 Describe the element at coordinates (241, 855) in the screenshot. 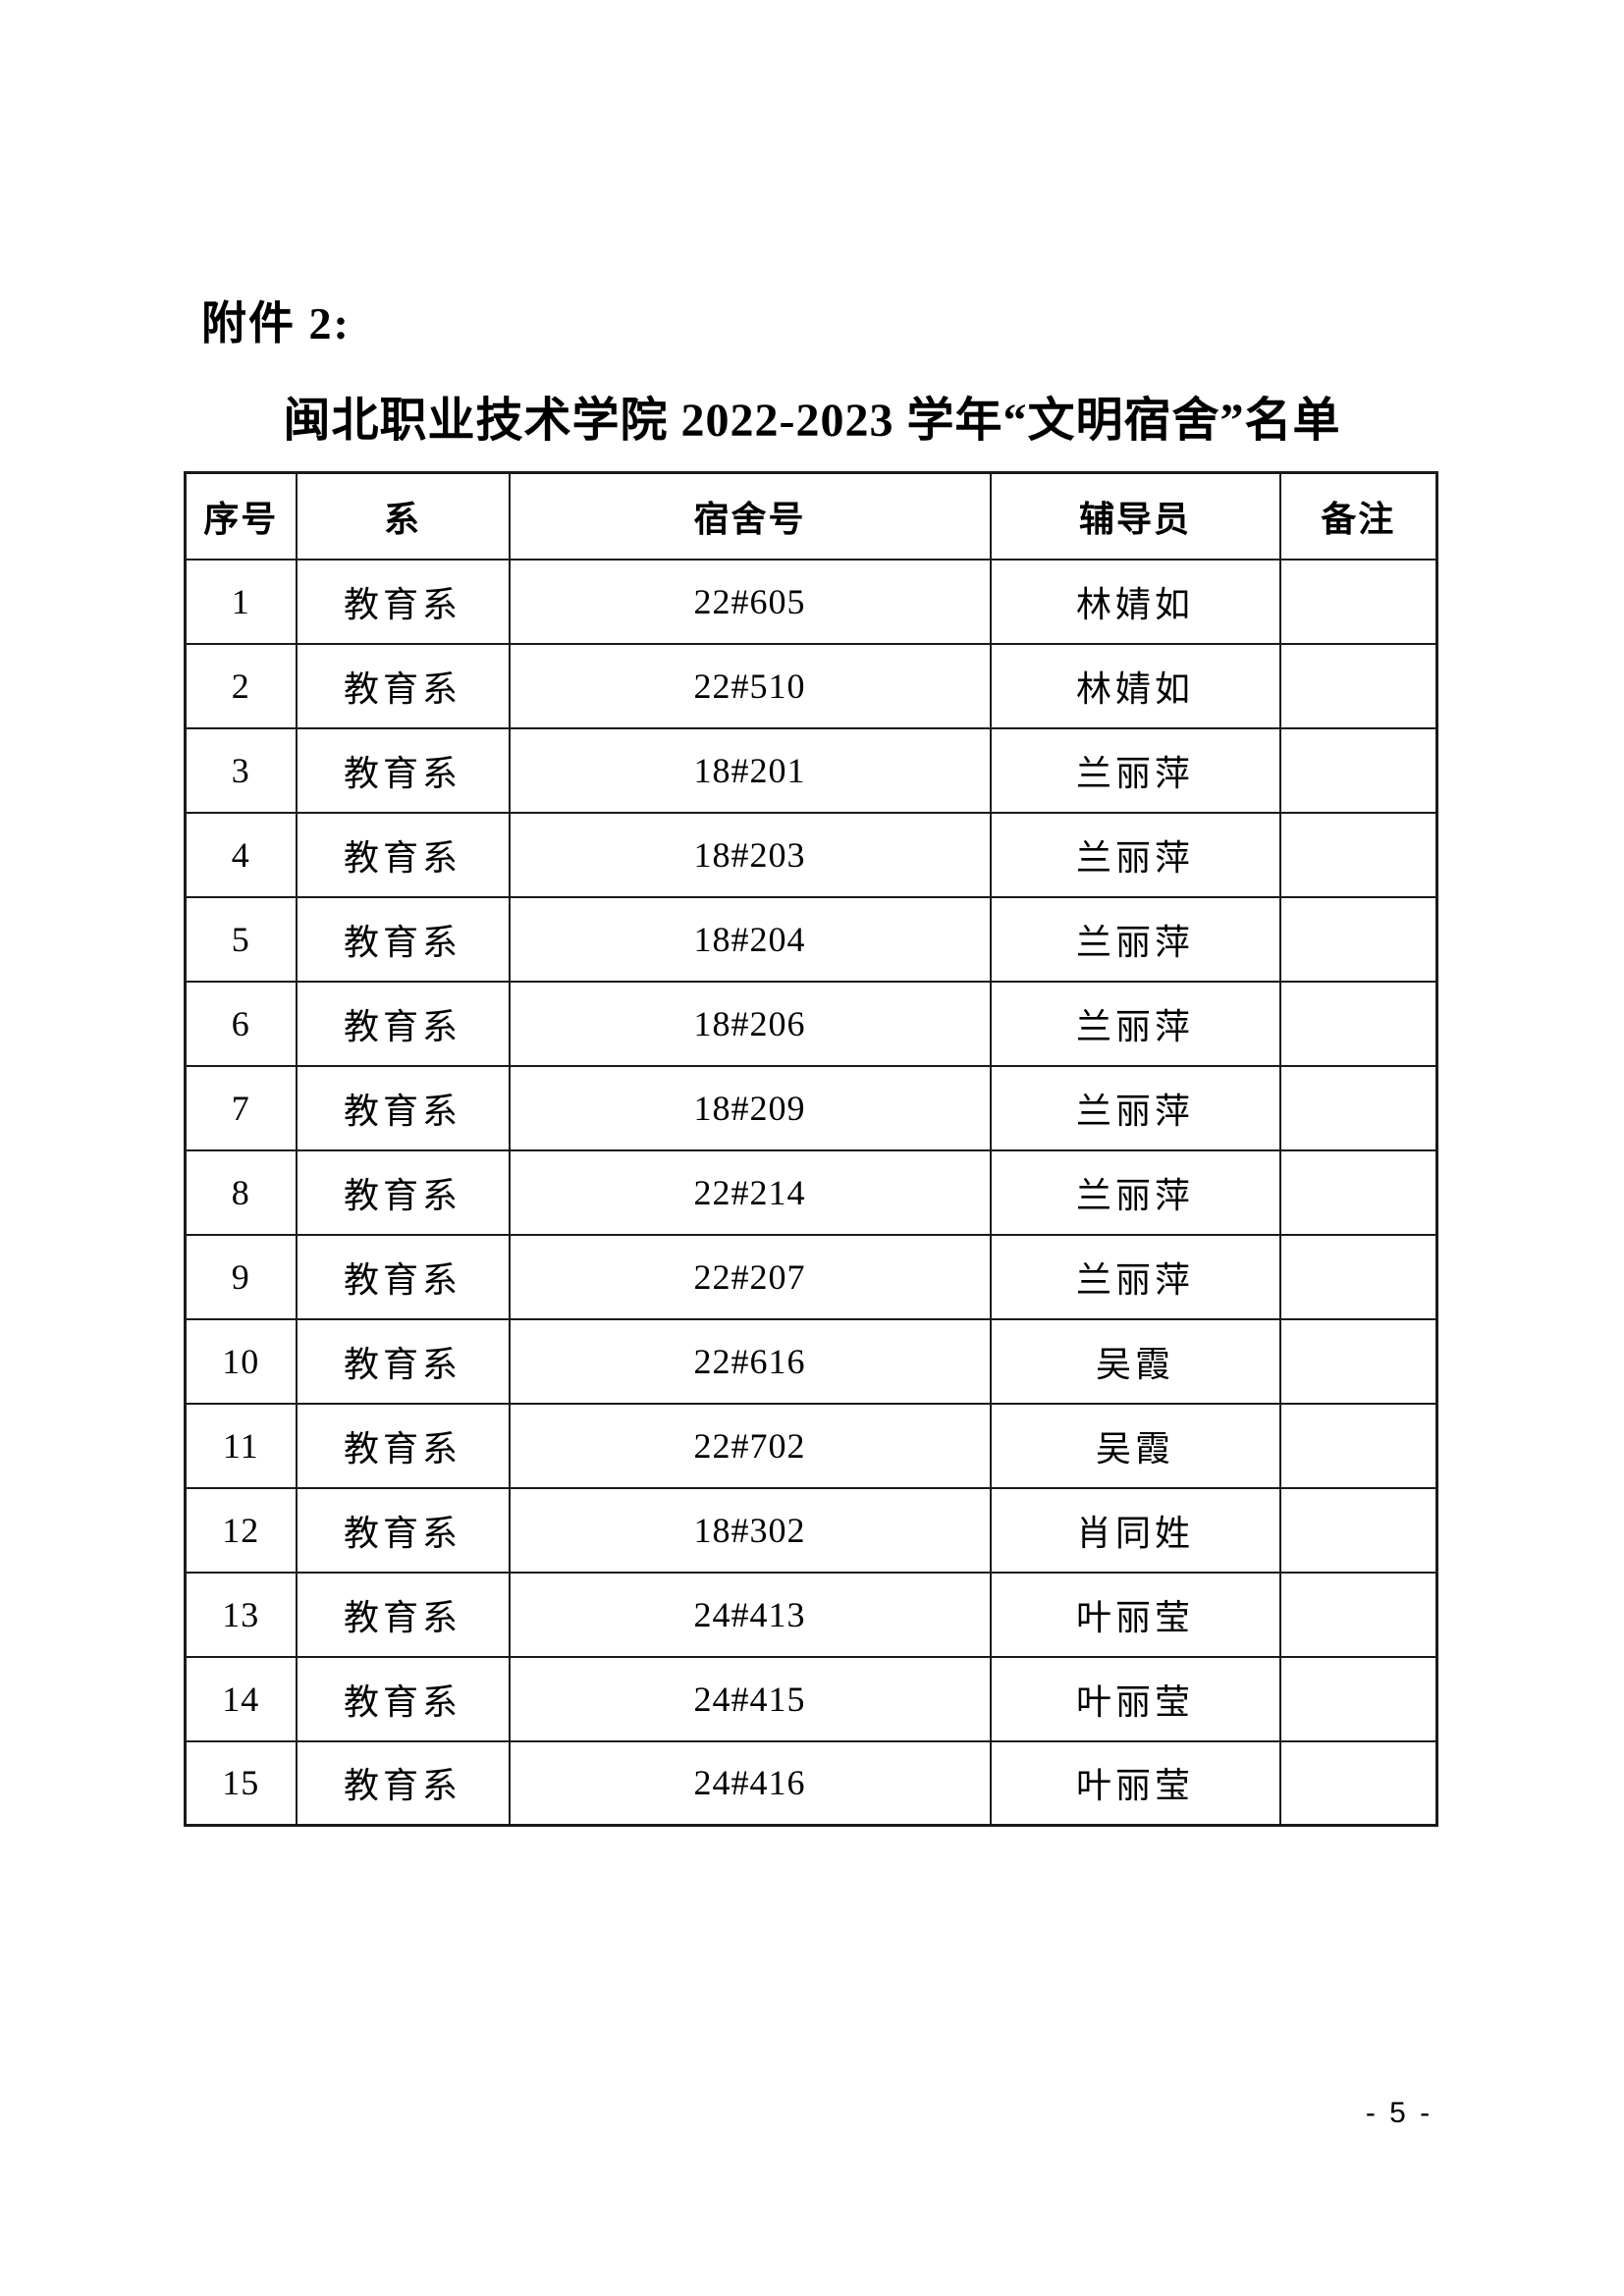

I see `cell-seq: 4` at that location.